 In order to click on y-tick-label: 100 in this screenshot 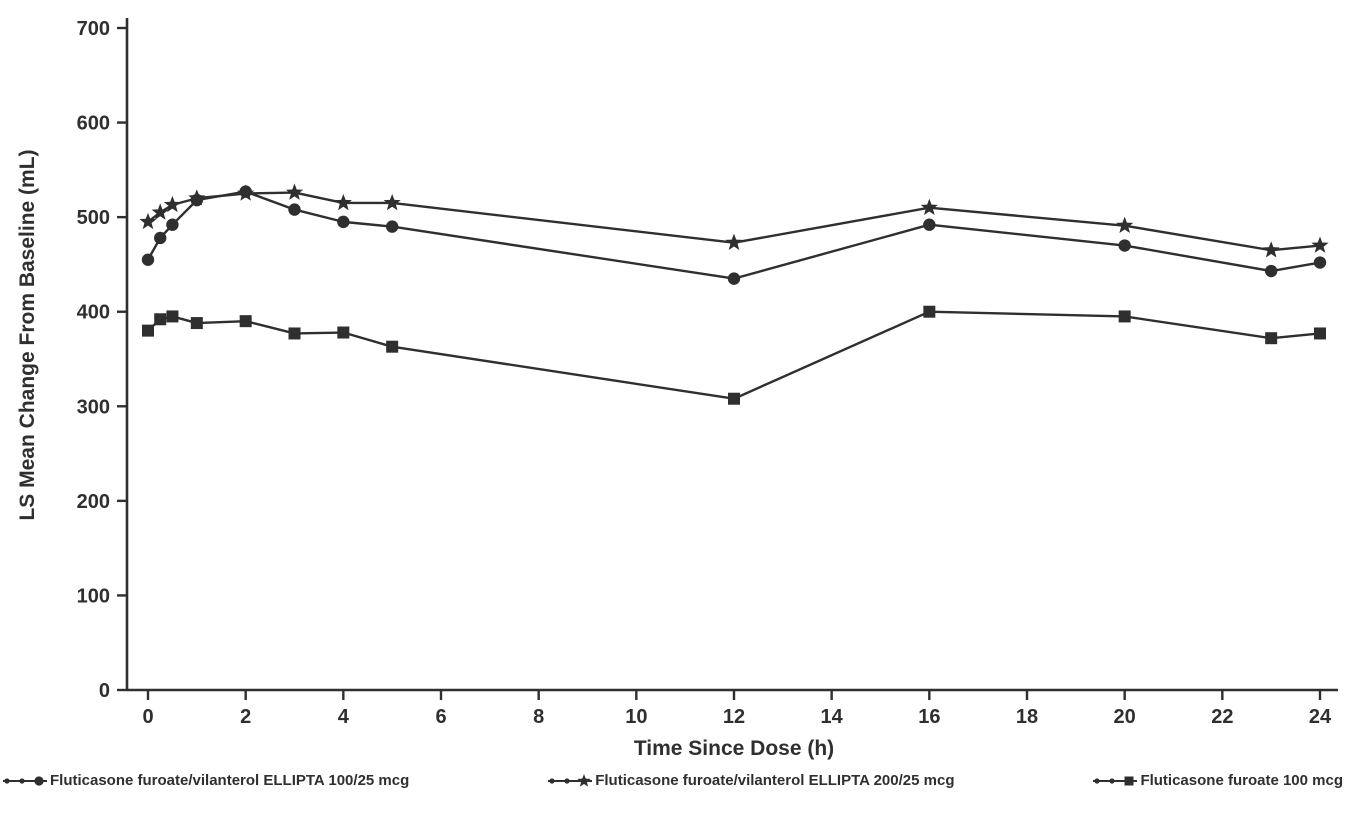, I will do `click(93, 596)`.